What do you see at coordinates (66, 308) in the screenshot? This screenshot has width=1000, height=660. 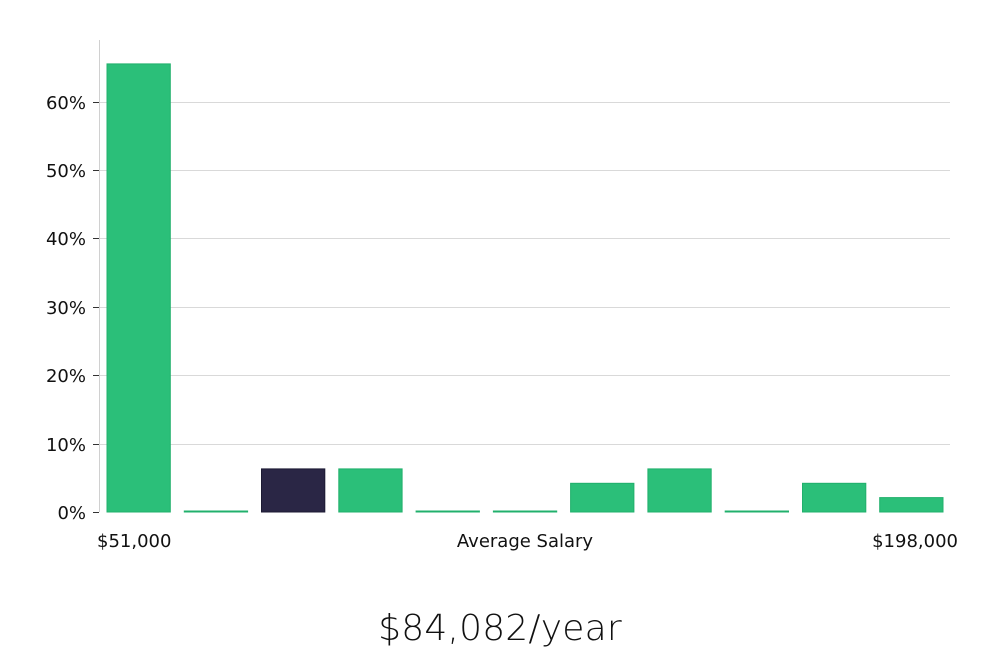 I see `y-tick-label: 30%` at bounding box center [66, 308].